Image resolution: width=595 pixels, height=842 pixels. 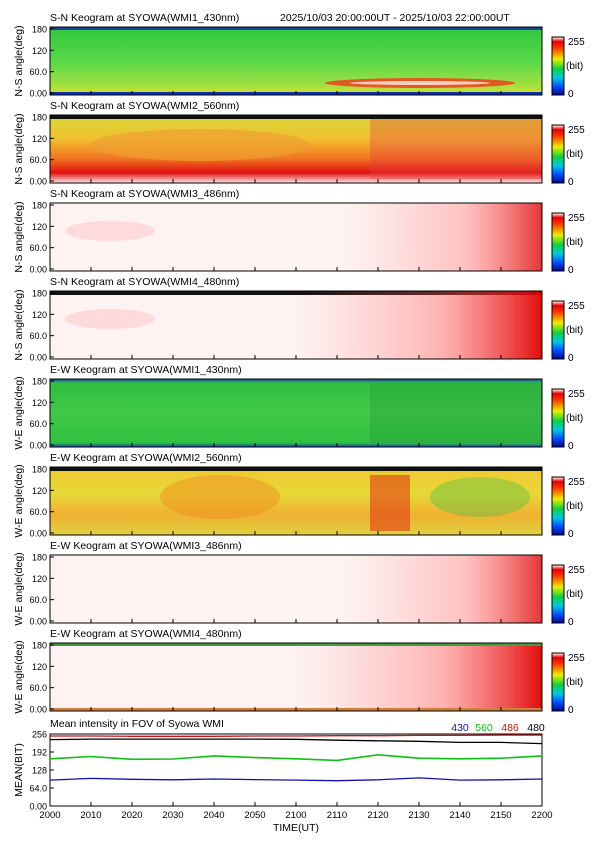 I want to click on x-tick-label: 2110, so click(x=337, y=815).